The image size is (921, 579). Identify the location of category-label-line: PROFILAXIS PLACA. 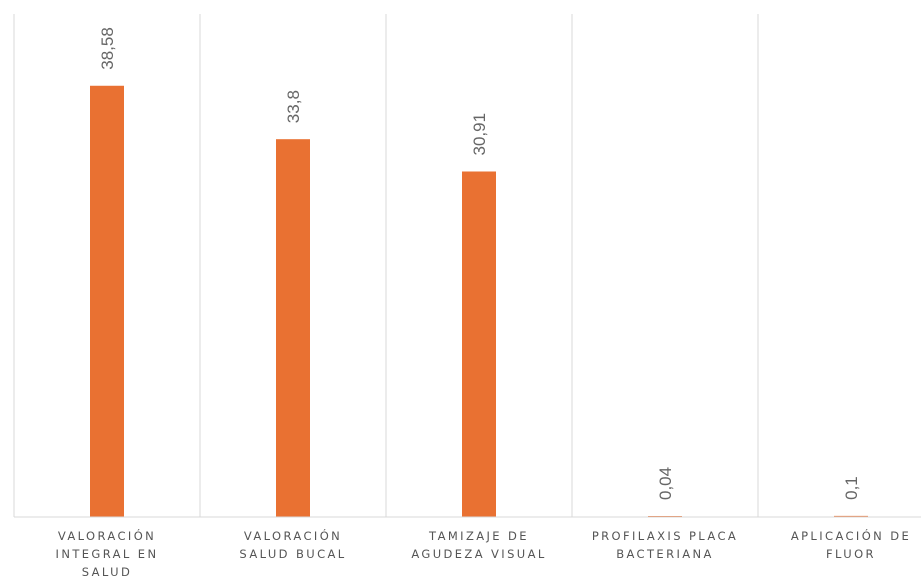
(665, 536).